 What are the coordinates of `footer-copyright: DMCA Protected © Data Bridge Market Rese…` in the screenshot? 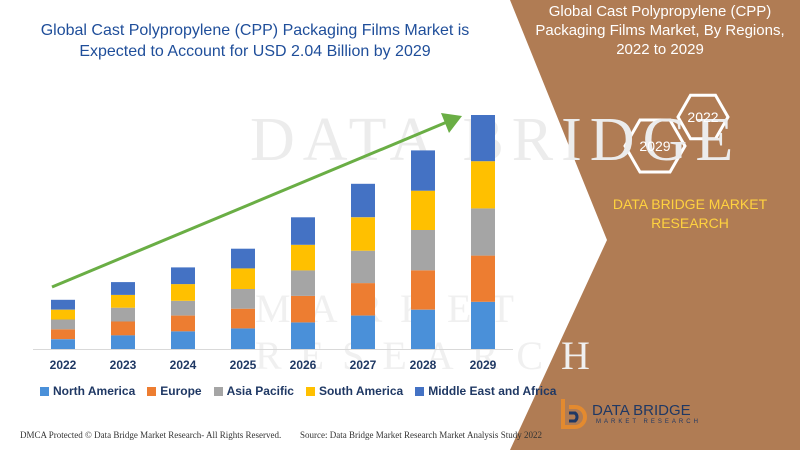 It's located at (151, 435).